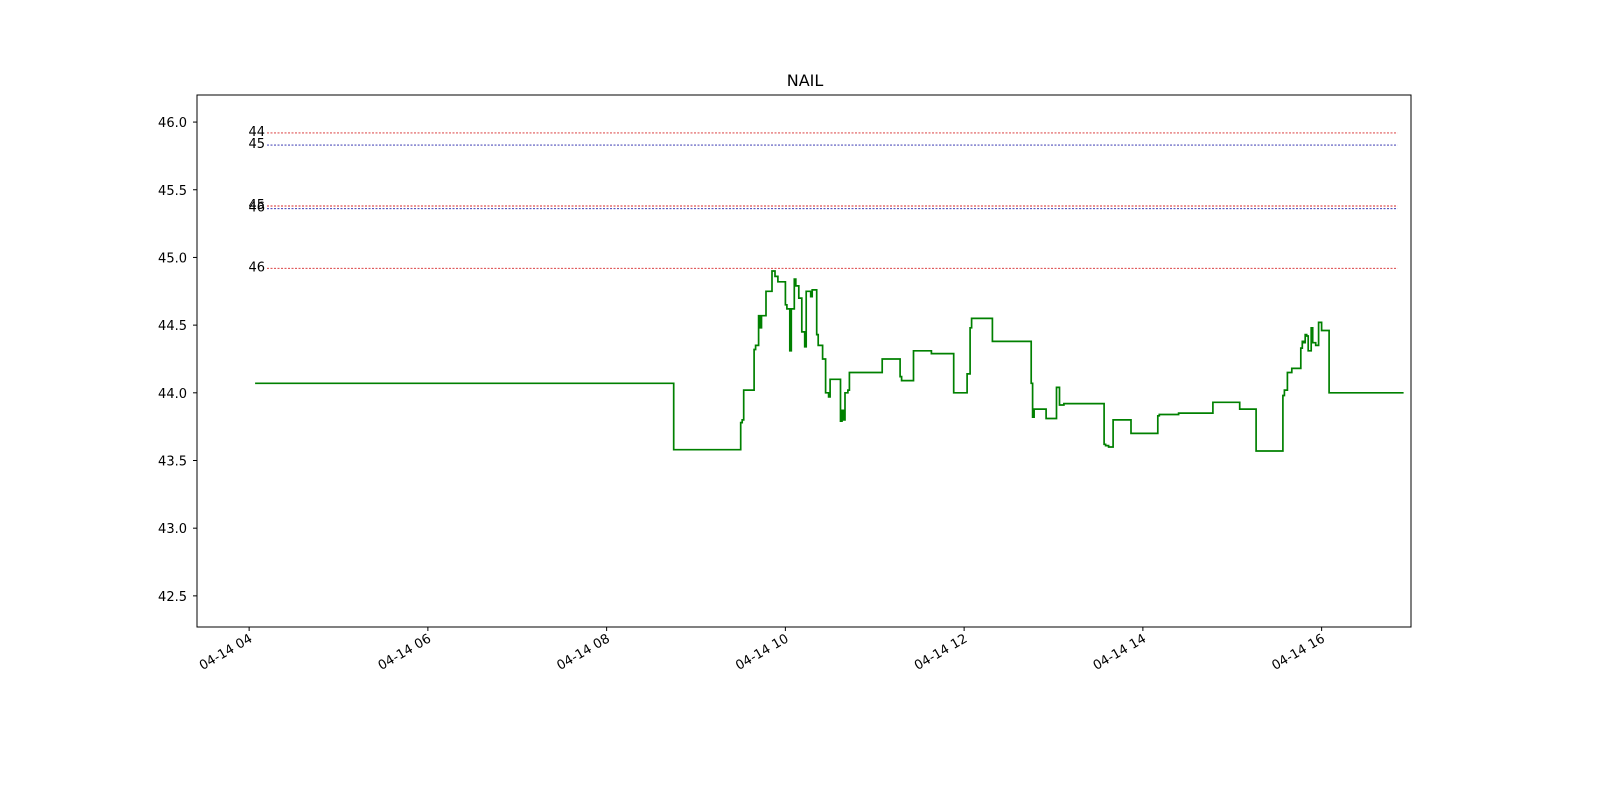 The image size is (1600, 800). I want to click on y-tick-label: 43.0, so click(172, 529).